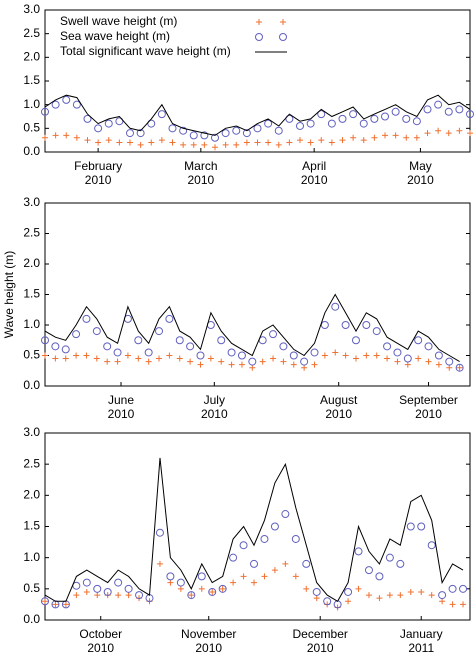  What do you see at coordinates (100, 634) in the screenshot?
I see `x-tick-label: October` at bounding box center [100, 634].